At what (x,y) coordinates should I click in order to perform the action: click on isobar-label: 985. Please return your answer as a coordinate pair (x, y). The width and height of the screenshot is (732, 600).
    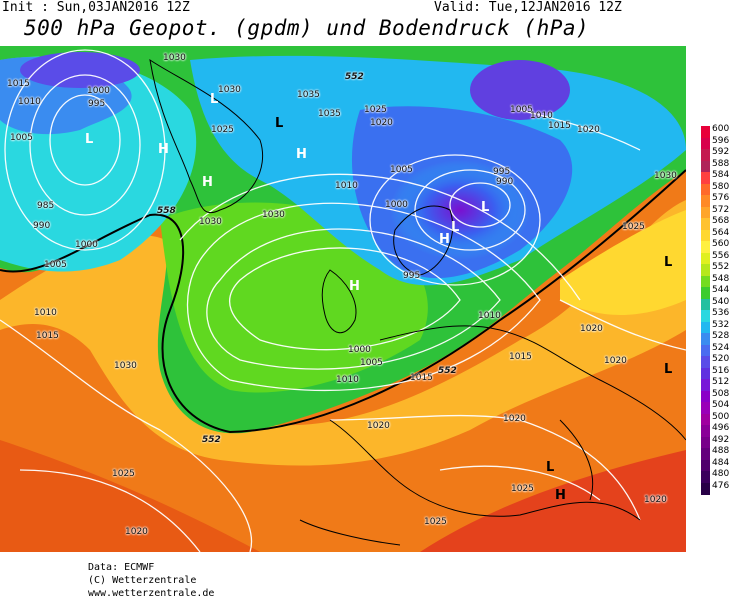
    Looking at the image, I should click on (46, 206).